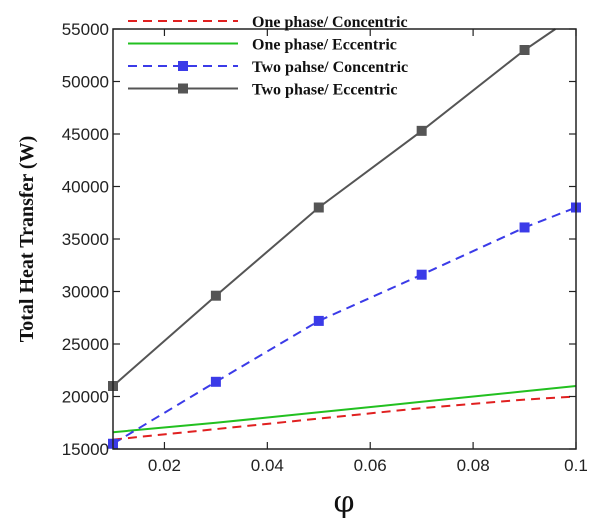 The height and width of the screenshot is (525, 593). What do you see at coordinates (85, 397) in the screenshot?
I see `y-tick-label: 20000` at bounding box center [85, 397].